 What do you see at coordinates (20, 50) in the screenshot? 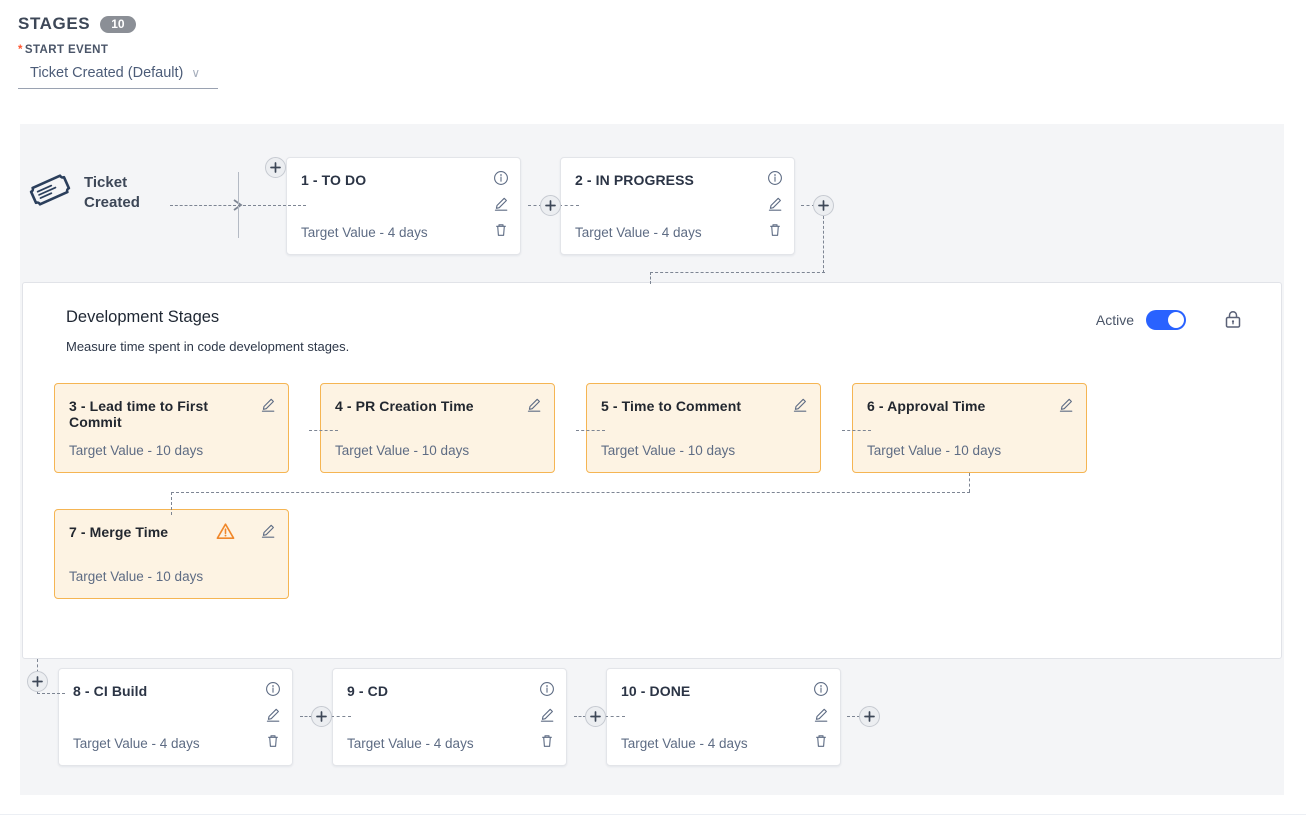
I see `required-asterisk: *` at bounding box center [20, 50].